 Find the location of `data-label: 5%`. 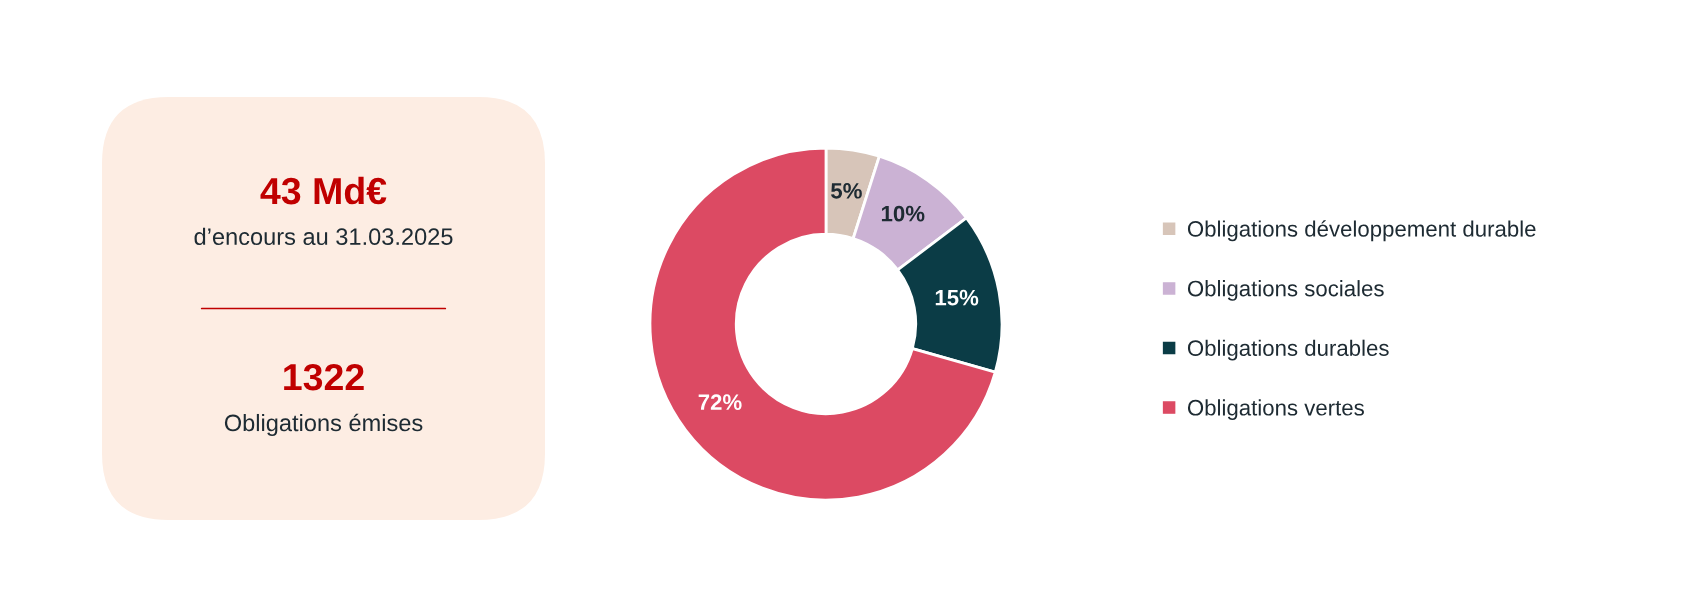

data-label: 5% is located at coordinates (846, 190).